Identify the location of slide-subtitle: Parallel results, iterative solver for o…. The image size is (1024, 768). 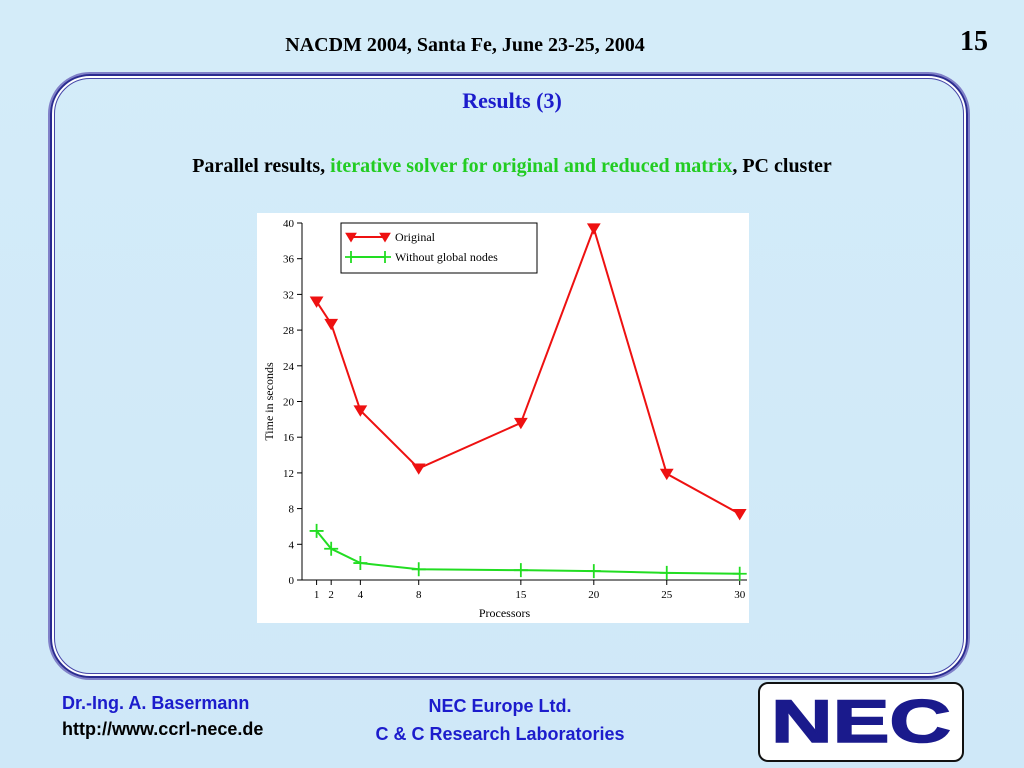
(512, 166).